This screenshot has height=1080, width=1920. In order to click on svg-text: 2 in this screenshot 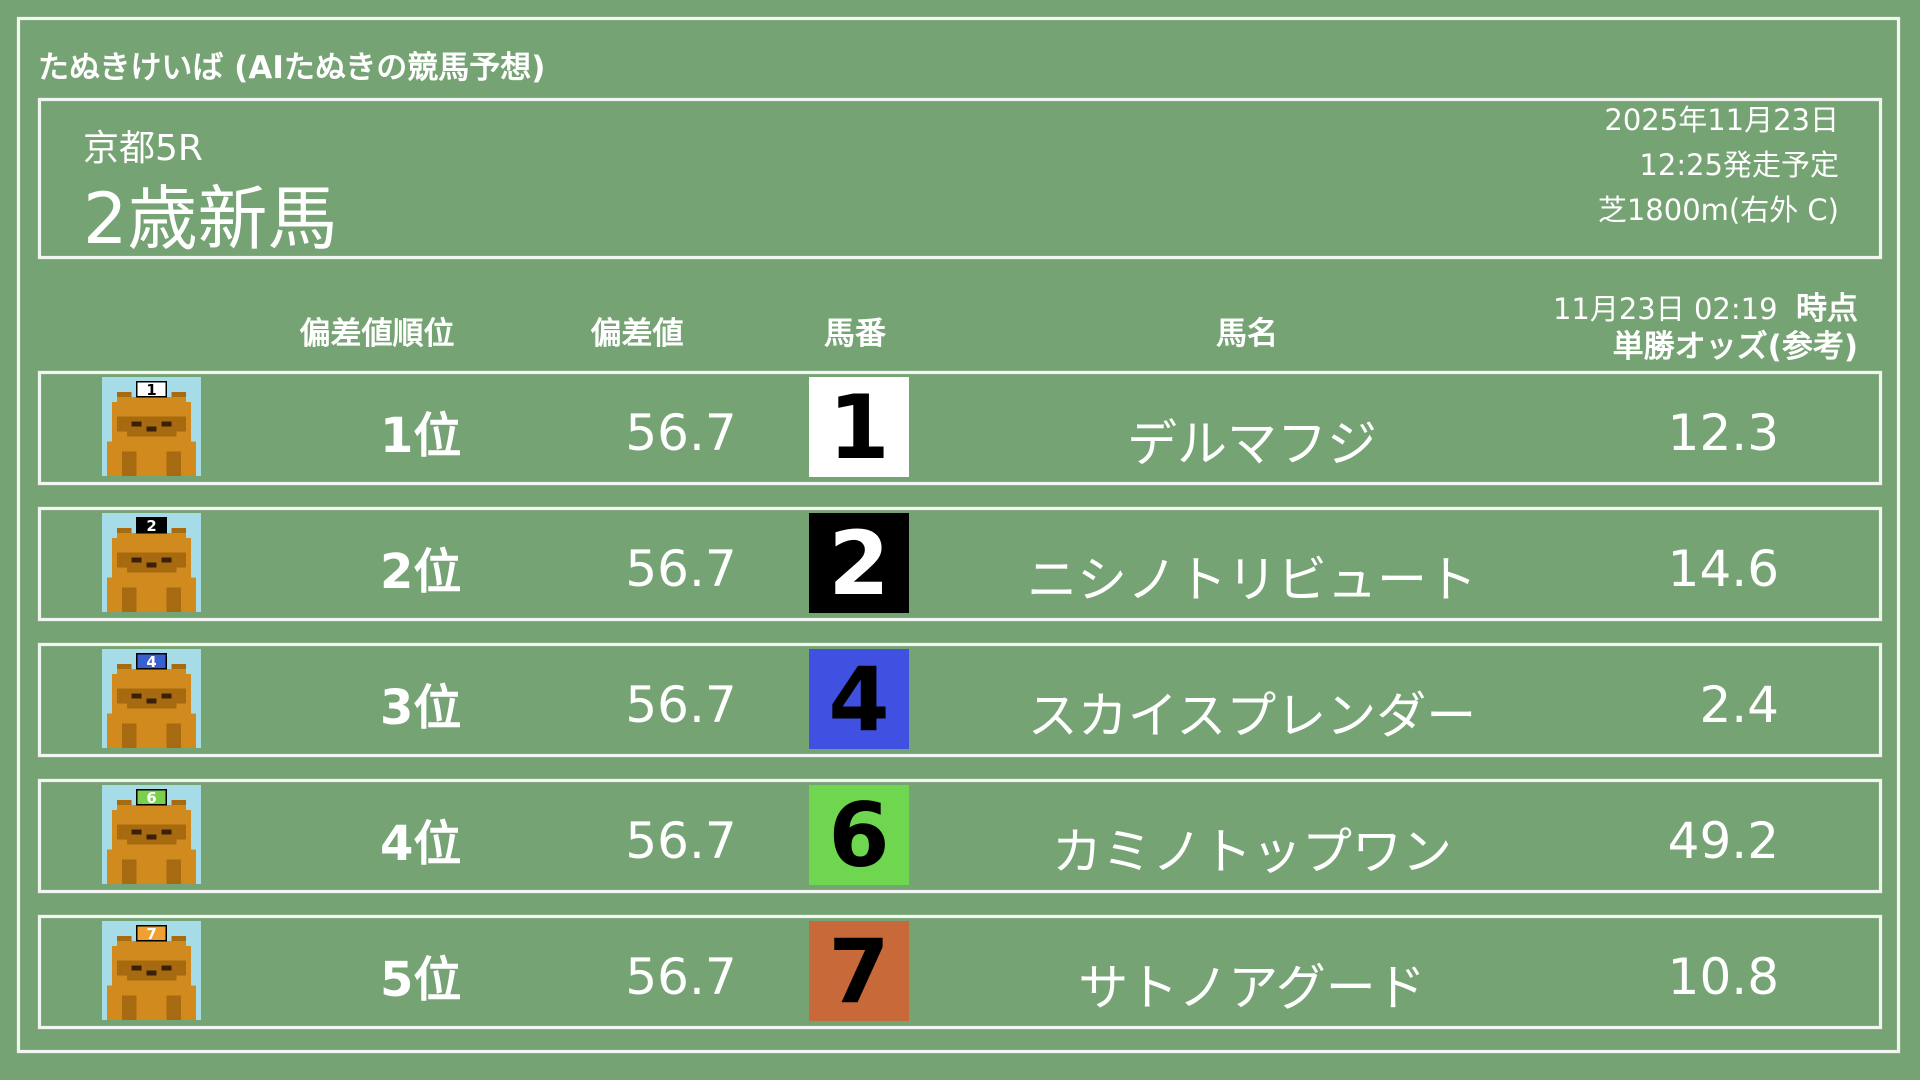, I will do `click(151, 526)`.